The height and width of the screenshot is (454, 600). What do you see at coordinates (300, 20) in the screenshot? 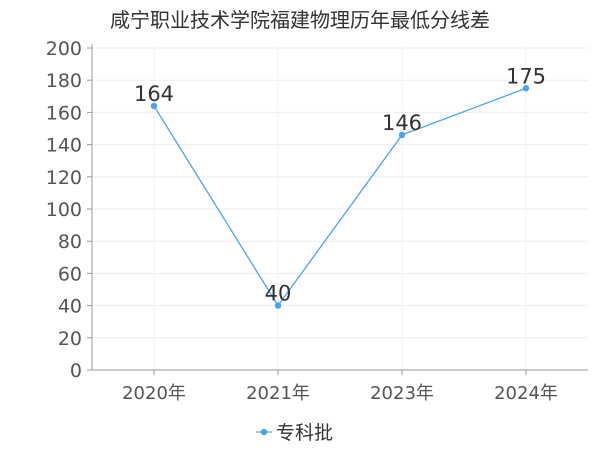
I see `chart-title: 咸宁职业技术学院福建物理历年最低分线差` at bounding box center [300, 20].